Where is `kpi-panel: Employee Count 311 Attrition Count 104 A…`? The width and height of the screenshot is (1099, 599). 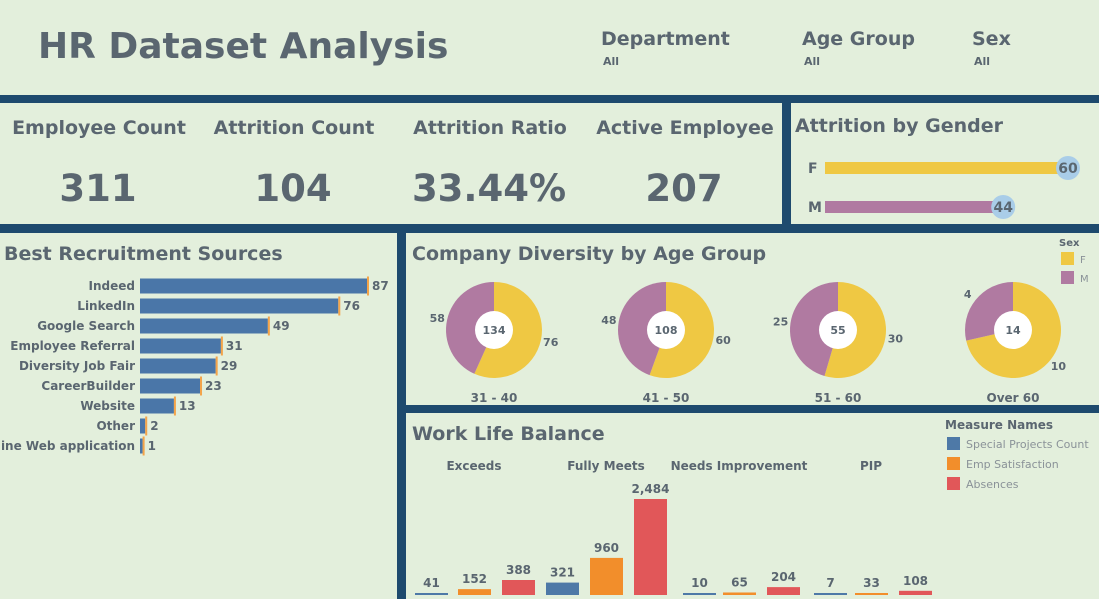
kpi-panel: Employee Count 311 Attrition Count 104 A… is located at coordinates (391, 163).